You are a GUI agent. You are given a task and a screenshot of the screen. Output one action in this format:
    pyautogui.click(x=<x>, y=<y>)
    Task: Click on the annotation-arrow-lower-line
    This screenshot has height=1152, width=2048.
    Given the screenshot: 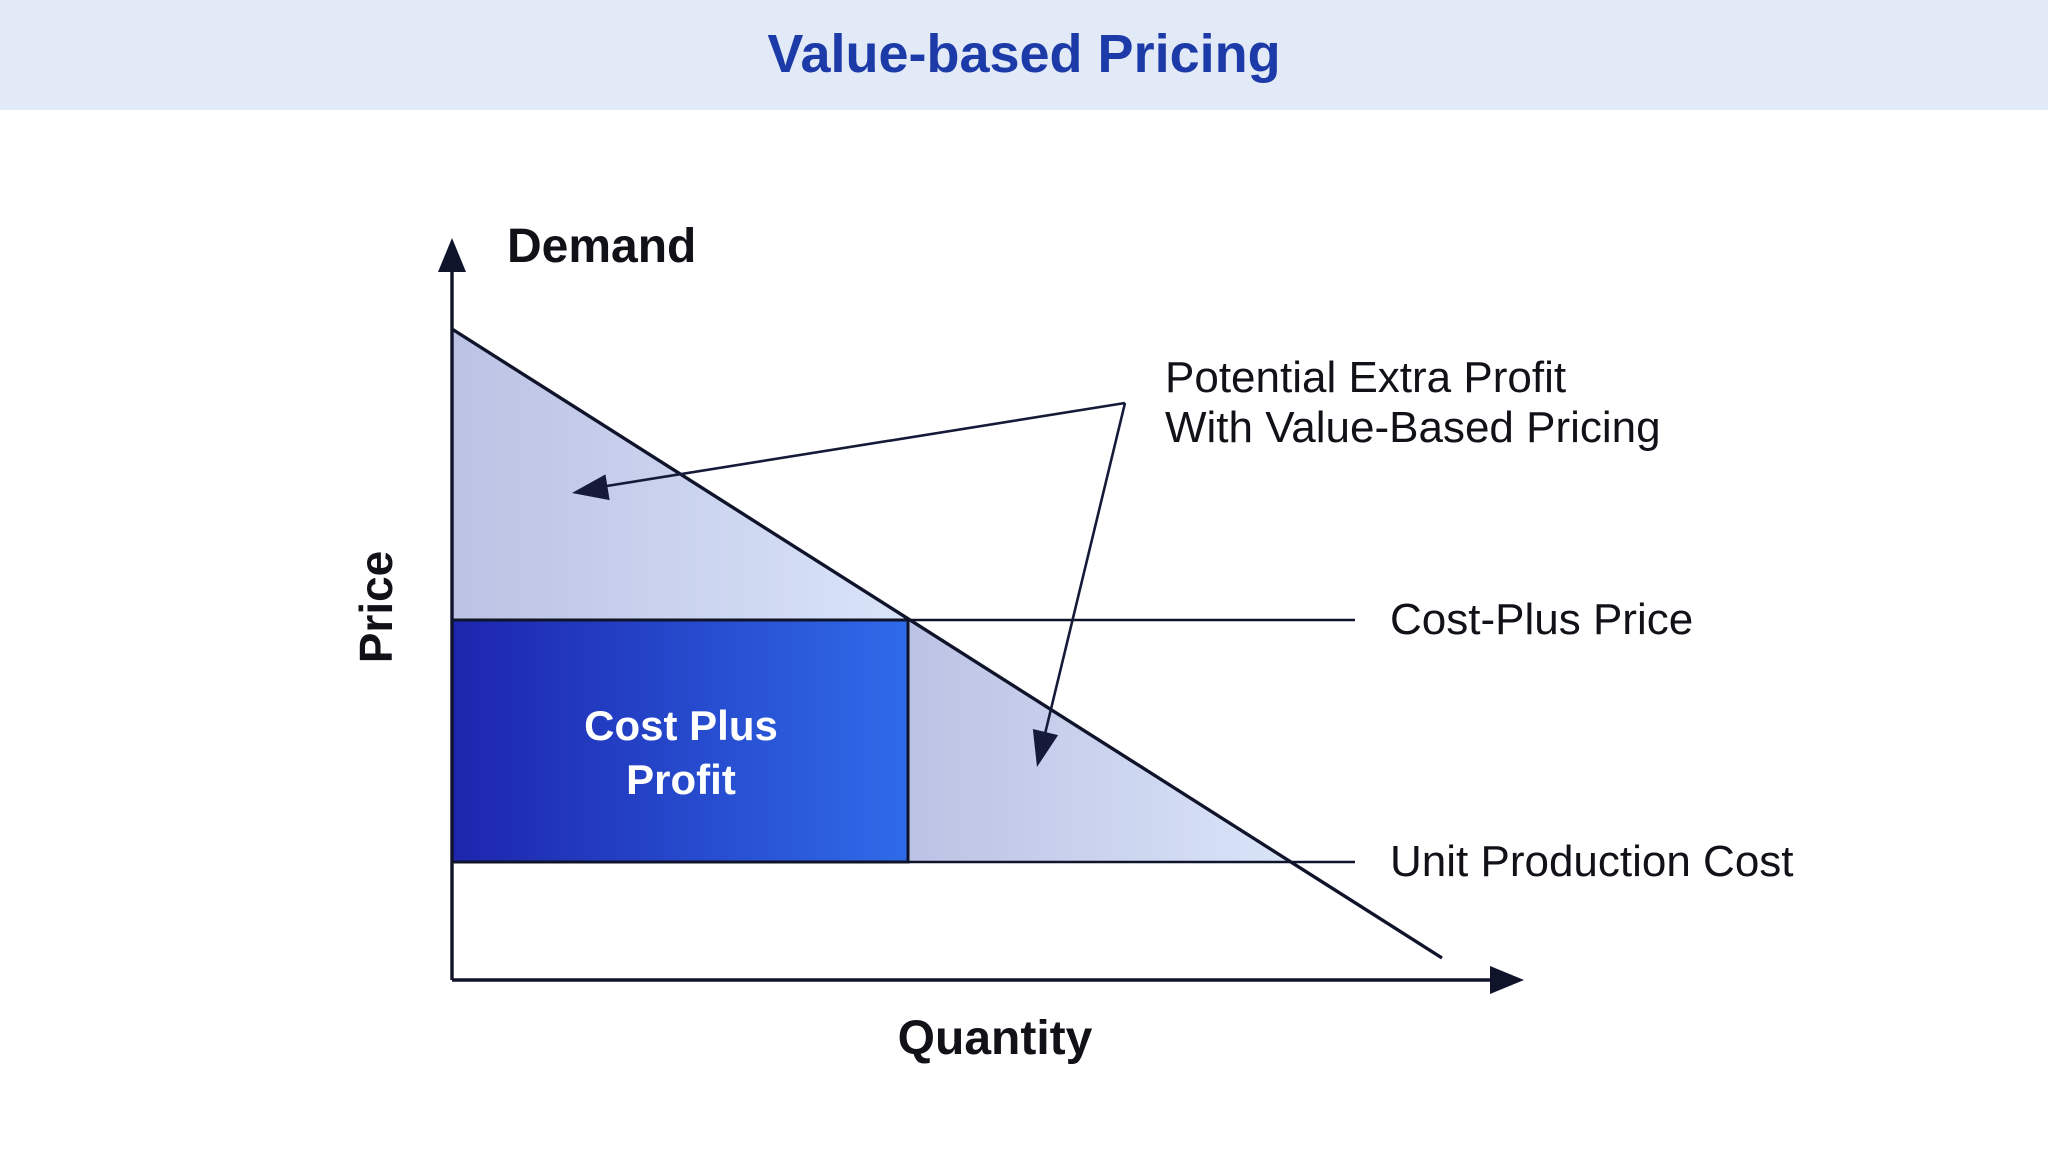 What is the action you would take?
    pyautogui.click(x=1084, y=570)
    